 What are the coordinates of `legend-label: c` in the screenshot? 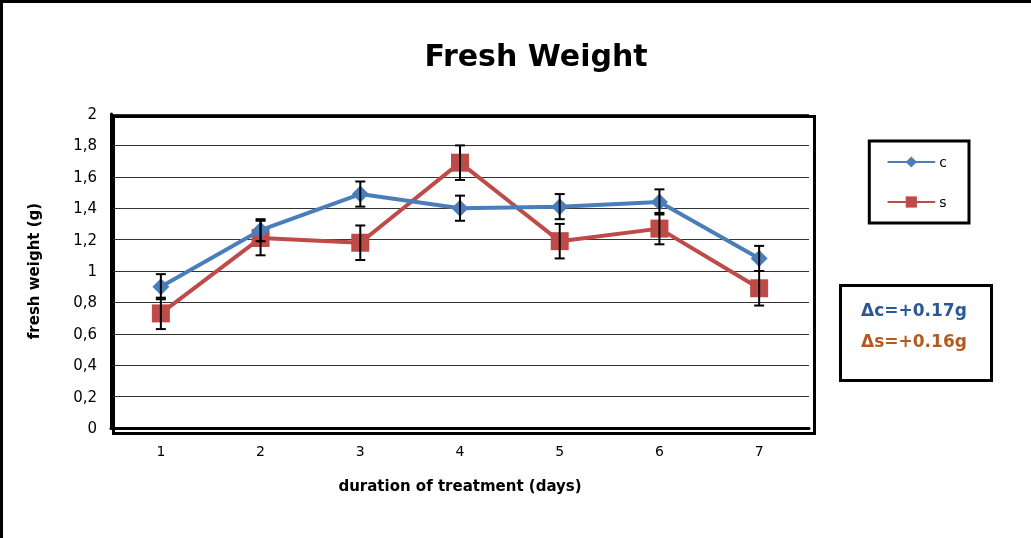 It's located at (943, 162).